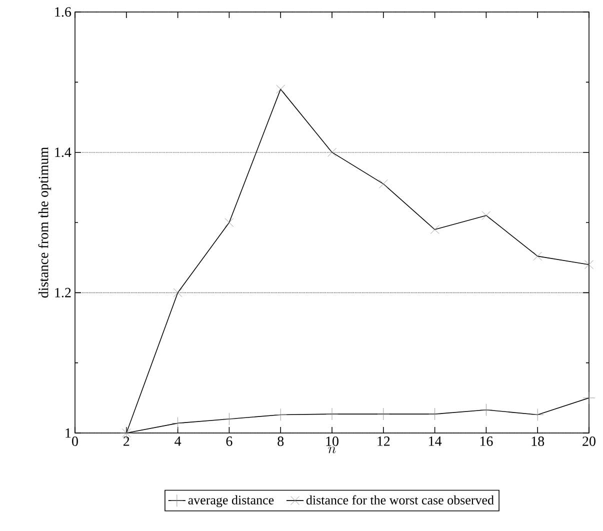 This screenshot has height=531, width=603. What do you see at coordinates (68, 433) in the screenshot?
I see `y-tick-label: 1` at bounding box center [68, 433].